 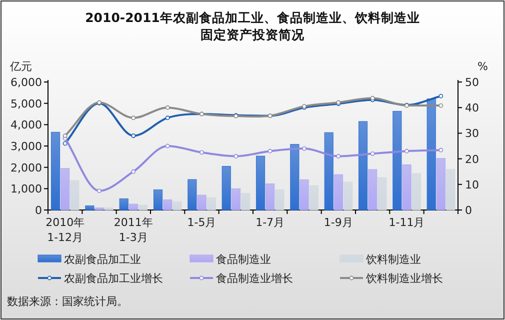 What do you see at coordinates (113, 278) in the screenshot?
I see `legend-label: 农副食品加工业增长` at bounding box center [113, 278].